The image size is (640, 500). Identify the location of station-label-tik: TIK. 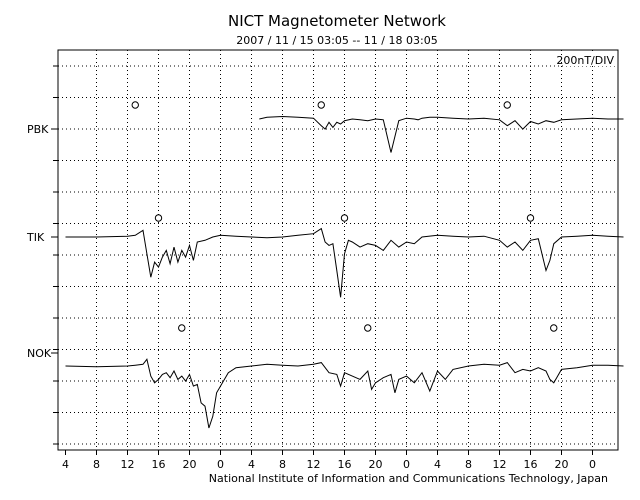
(35, 237).